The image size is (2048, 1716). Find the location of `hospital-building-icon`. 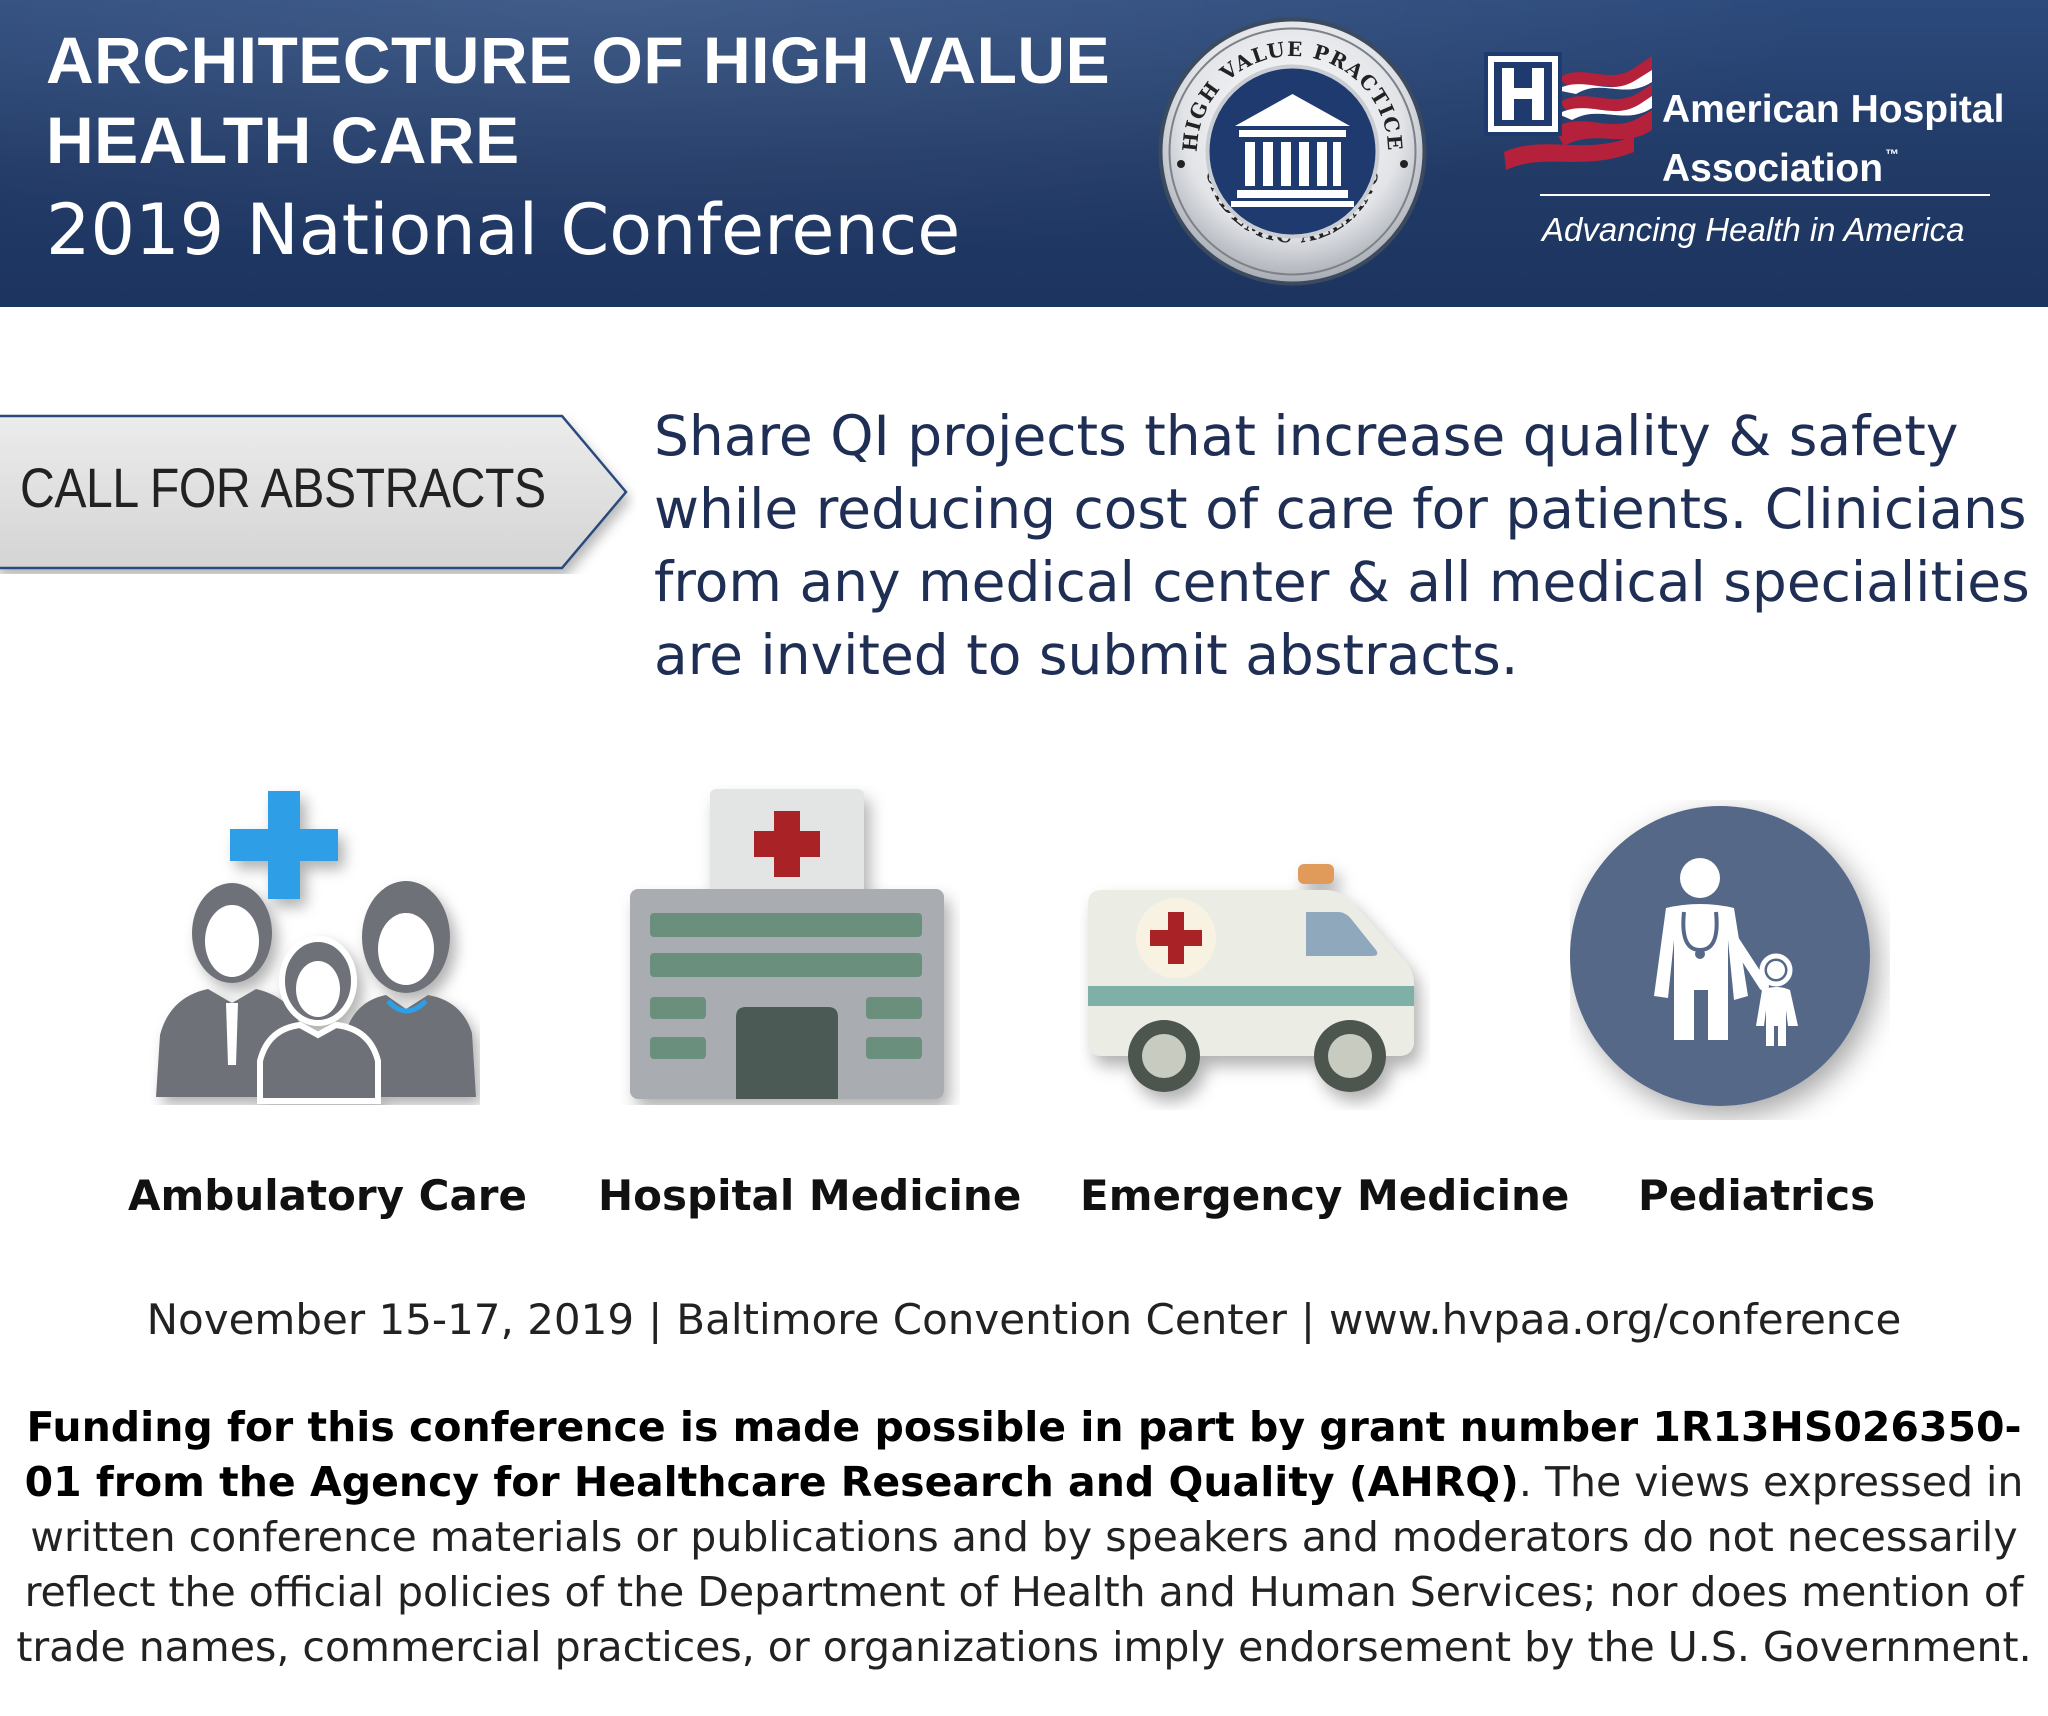

hospital-building-icon is located at coordinates (787, 944).